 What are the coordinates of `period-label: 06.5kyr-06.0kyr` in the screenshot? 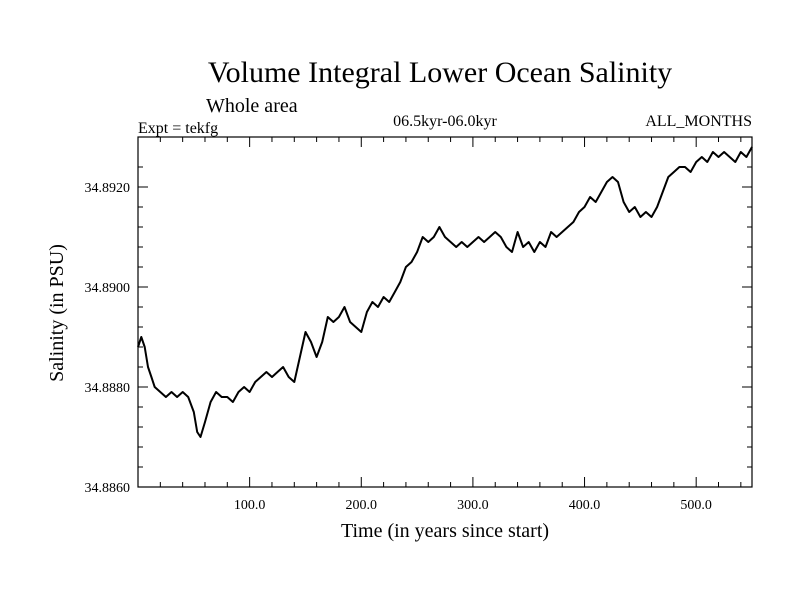 It's located at (445, 121).